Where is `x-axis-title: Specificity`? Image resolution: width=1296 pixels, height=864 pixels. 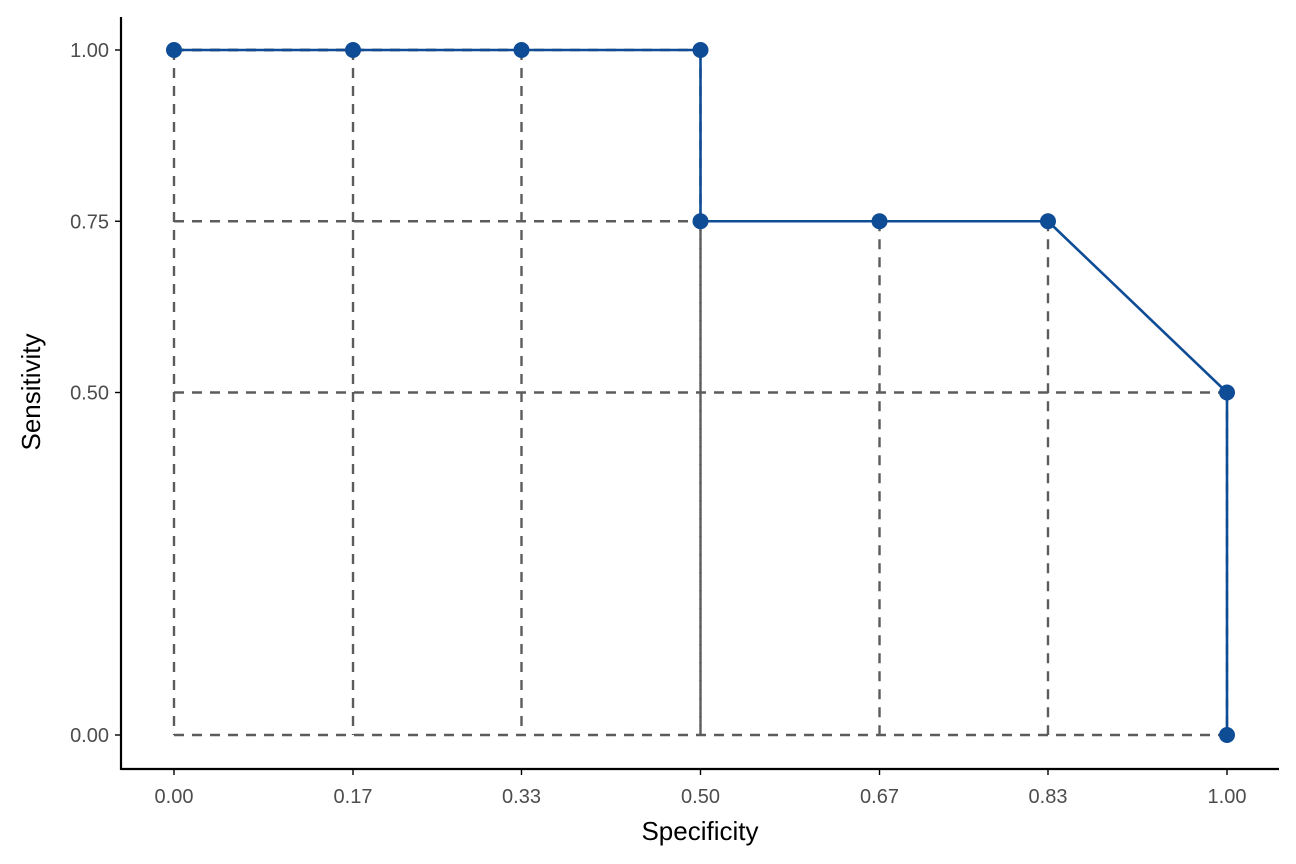 x-axis-title: Specificity is located at coordinates (699, 831).